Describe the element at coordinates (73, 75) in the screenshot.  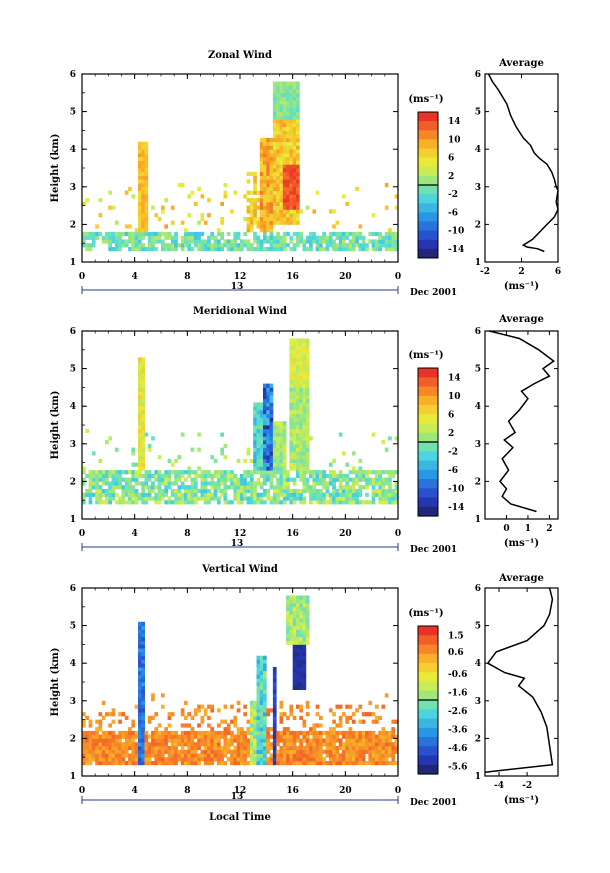
I see `y-tick-label: 6` at that location.